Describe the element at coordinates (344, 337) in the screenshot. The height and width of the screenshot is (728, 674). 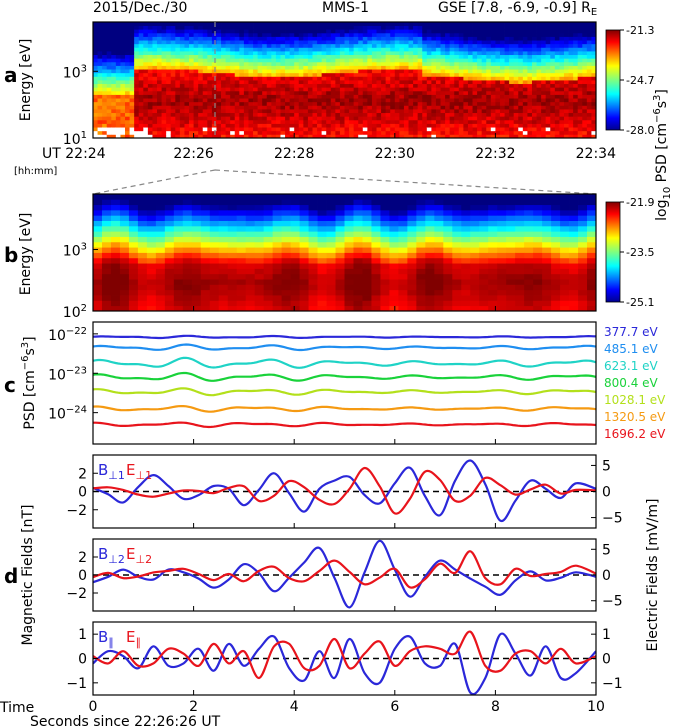
I see `panel-c-series-line` at that location.